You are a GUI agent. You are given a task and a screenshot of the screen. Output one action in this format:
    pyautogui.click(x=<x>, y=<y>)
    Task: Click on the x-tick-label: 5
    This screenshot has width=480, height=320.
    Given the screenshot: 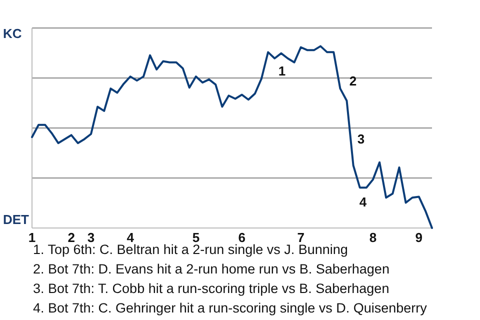 What is the action you would take?
    pyautogui.click(x=196, y=237)
    